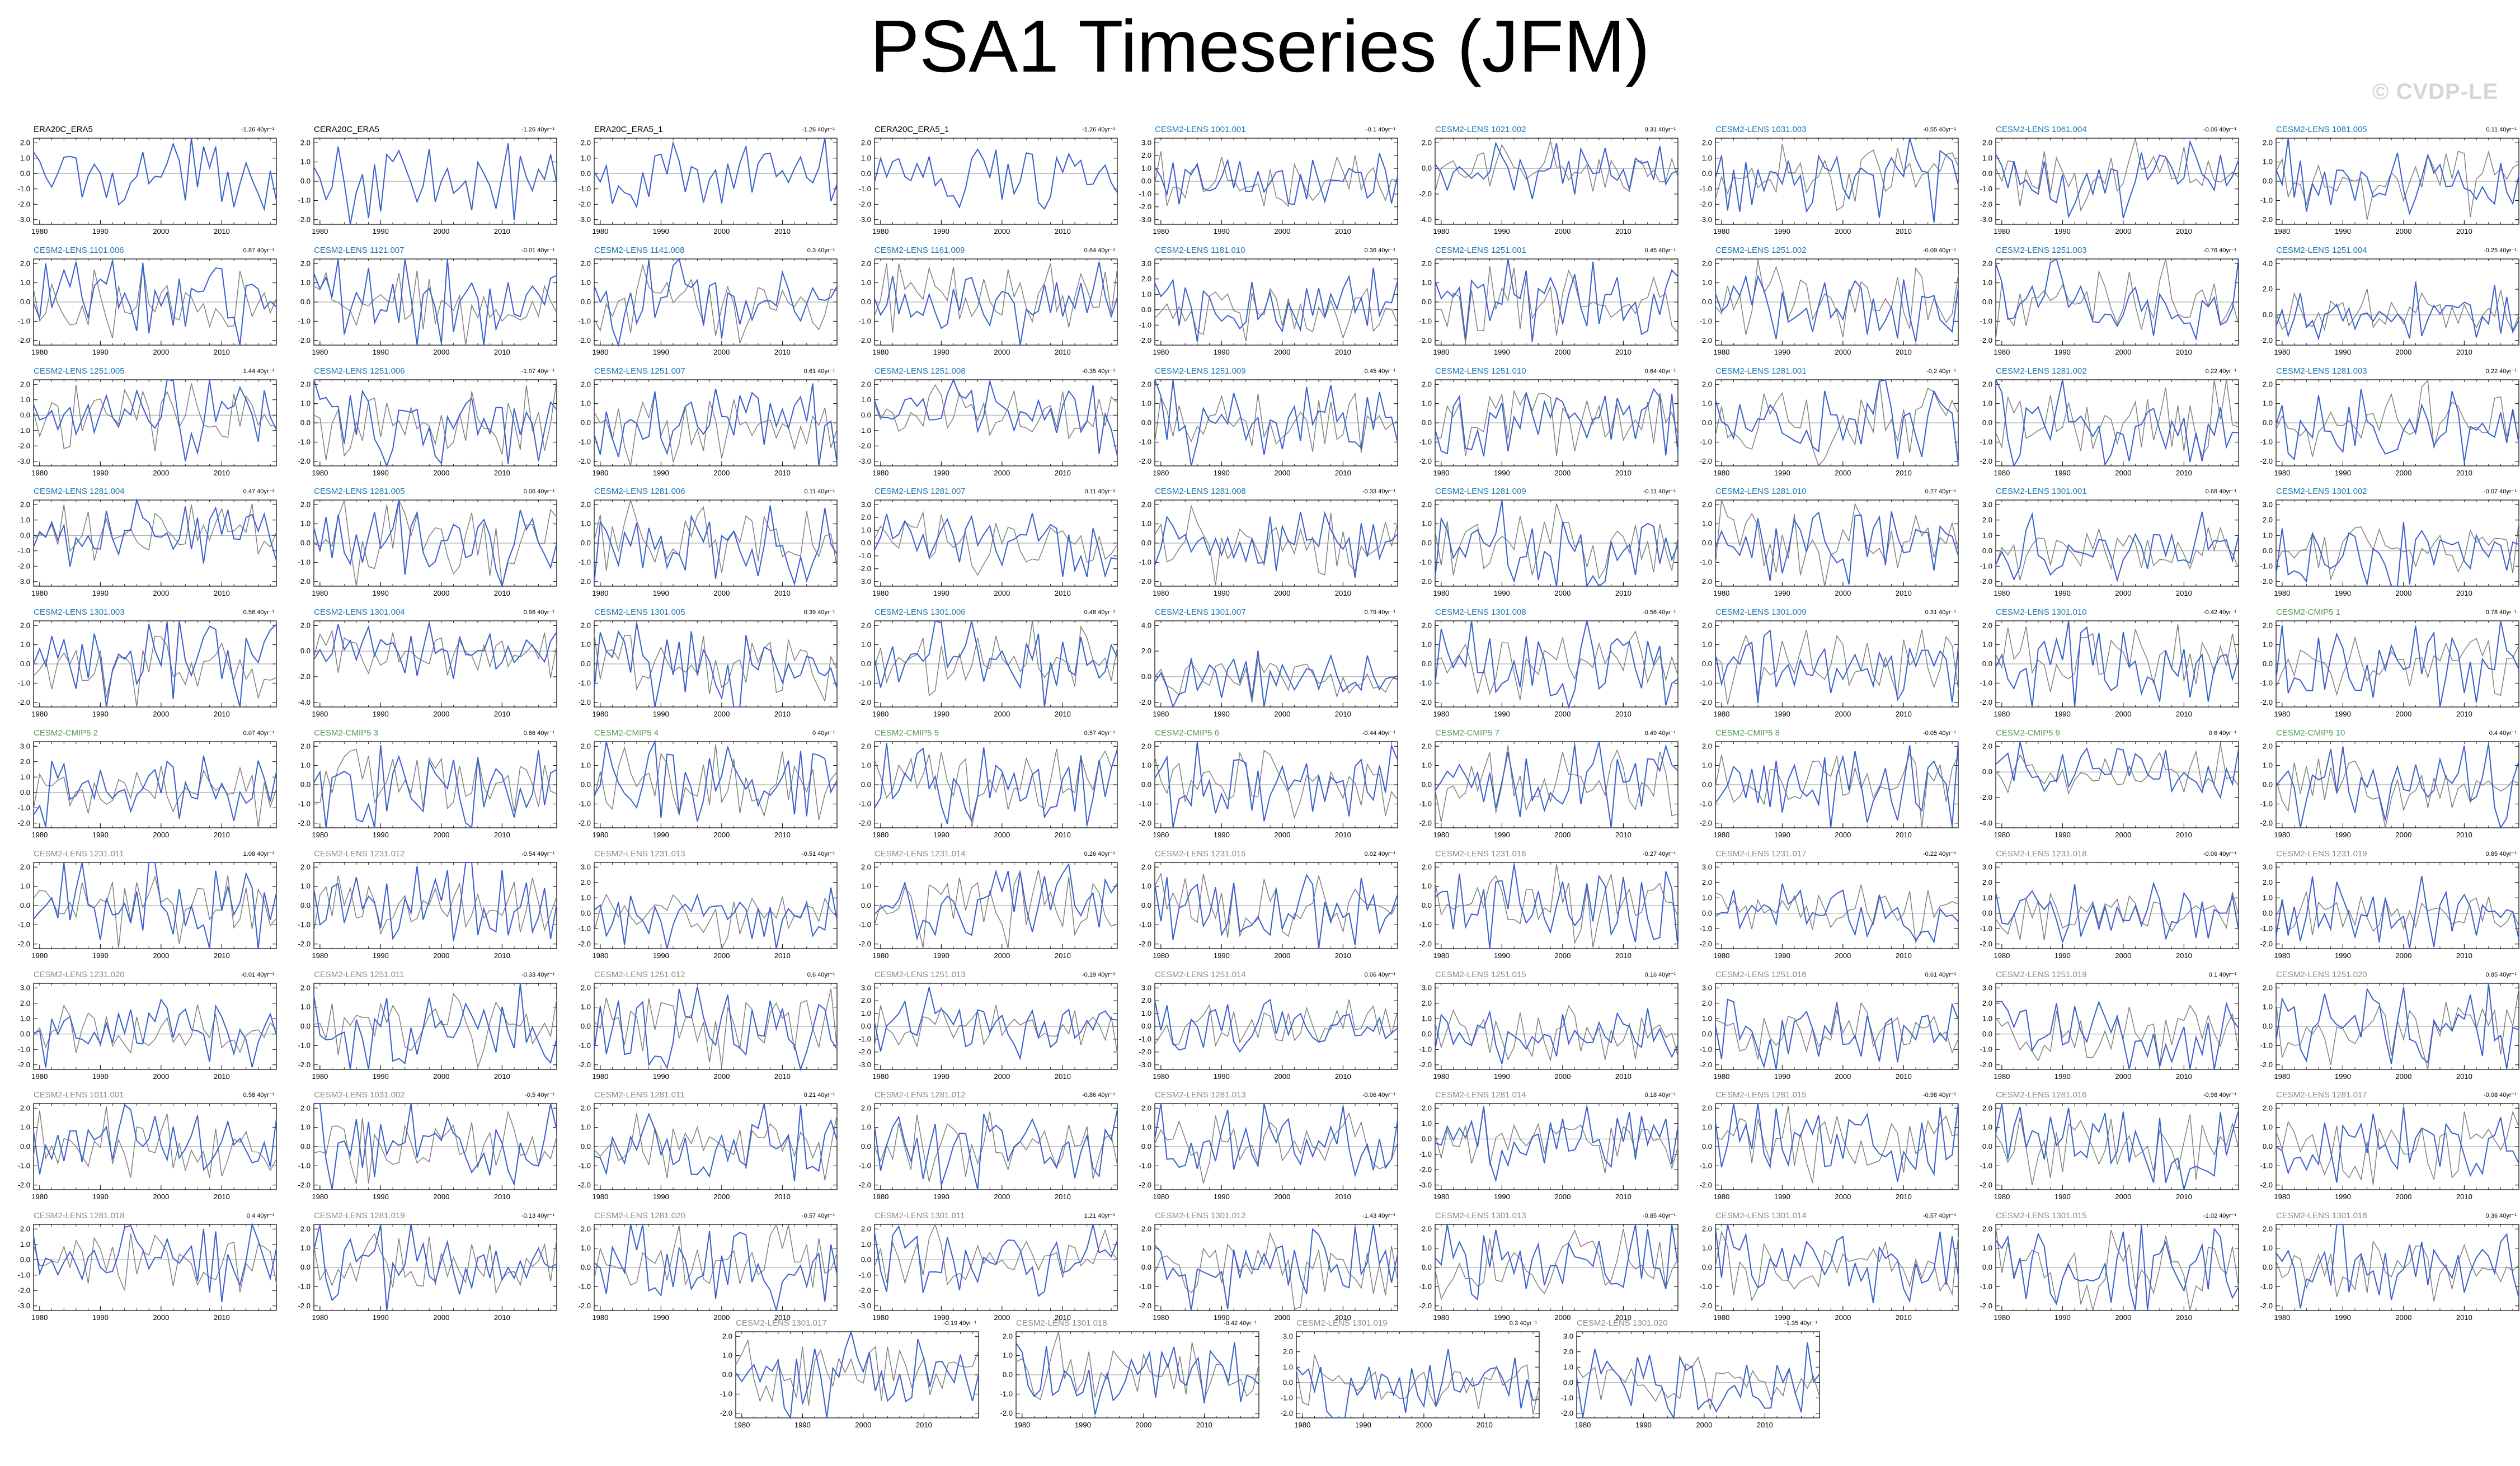 The image size is (2520, 1466). Describe the element at coordinates (1381, 129) in the screenshot. I see `trend-label: -0.1 40yr⁻¹` at that location.